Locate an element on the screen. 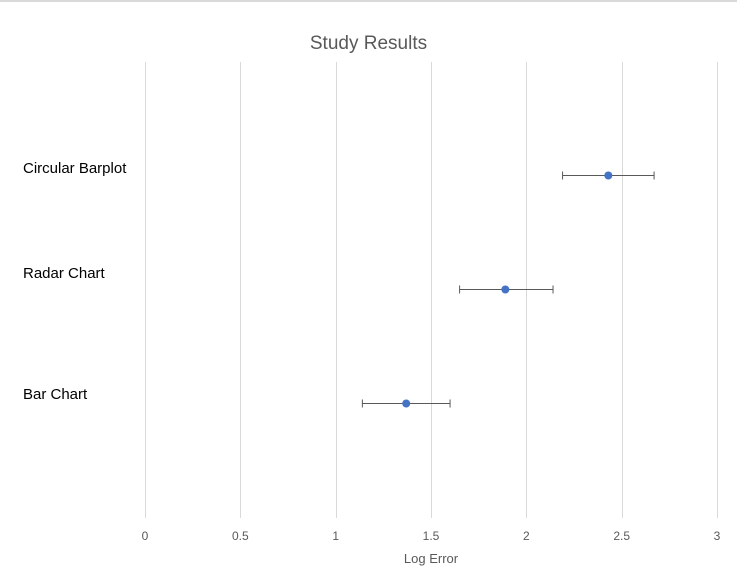 Image resolution: width=737 pixels, height=582 pixels. x-tick-label: 2 is located at coordinates (526, 536).